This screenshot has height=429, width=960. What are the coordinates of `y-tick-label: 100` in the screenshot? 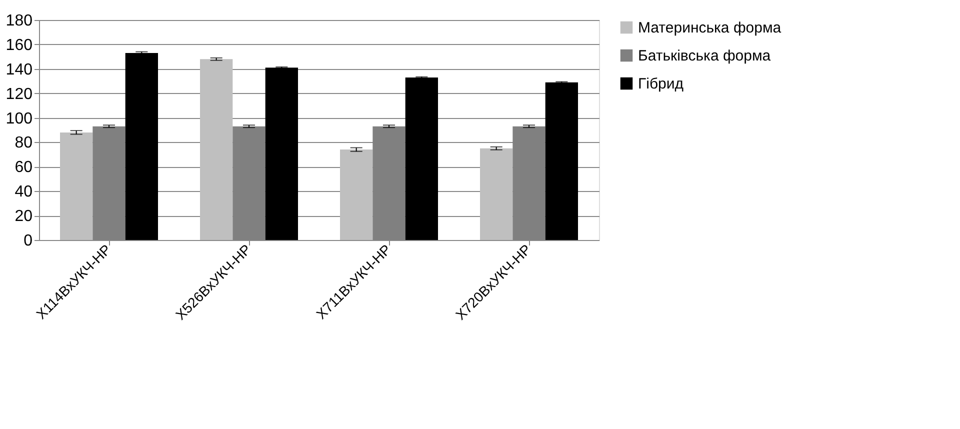 It's located at (19, 119).